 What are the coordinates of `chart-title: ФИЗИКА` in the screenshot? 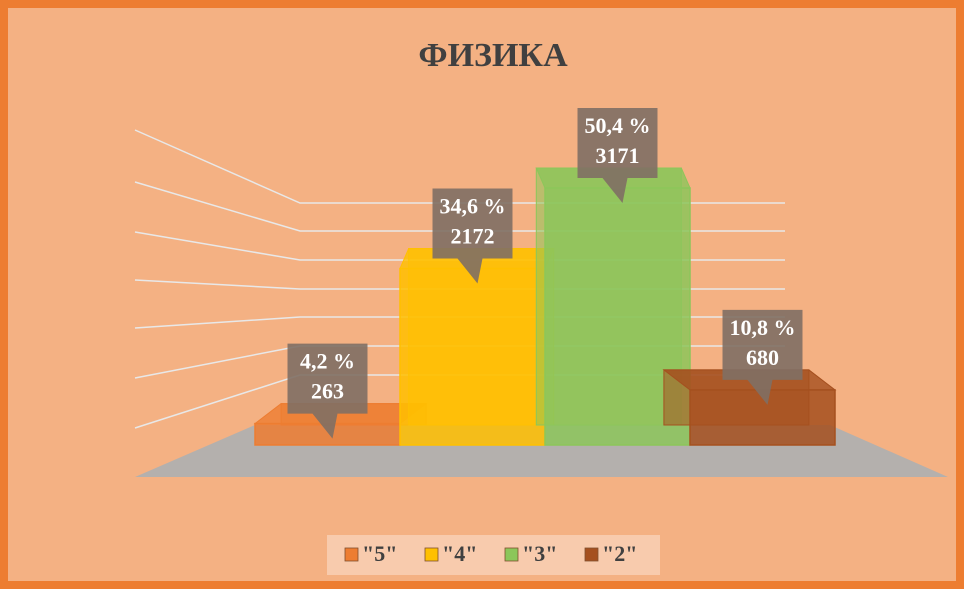 It's located at (493, 55).